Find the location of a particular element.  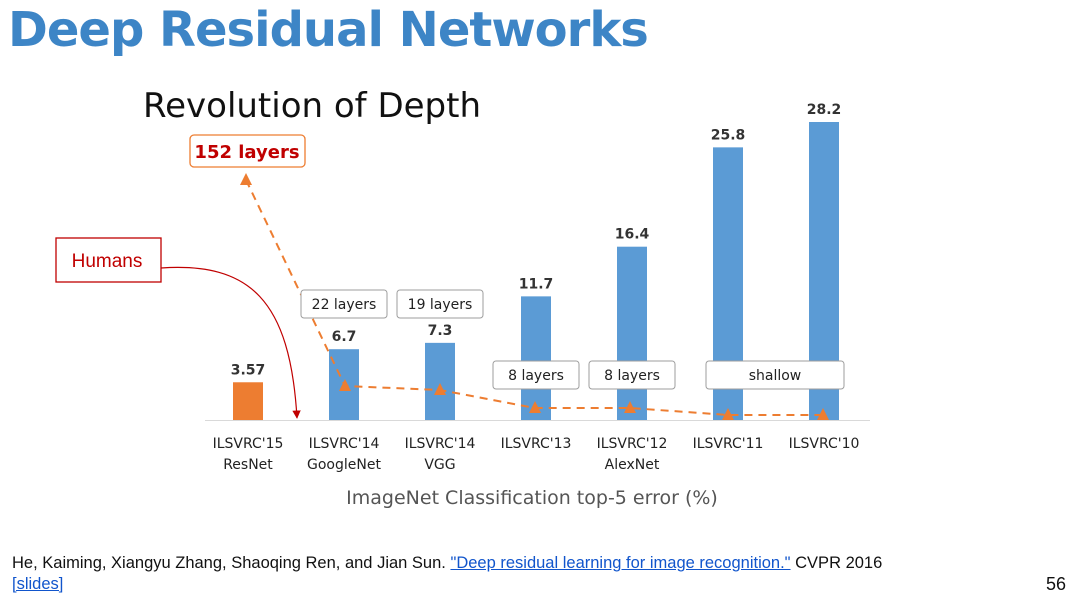

depth-flag-box is located at coordinates (247, 151).